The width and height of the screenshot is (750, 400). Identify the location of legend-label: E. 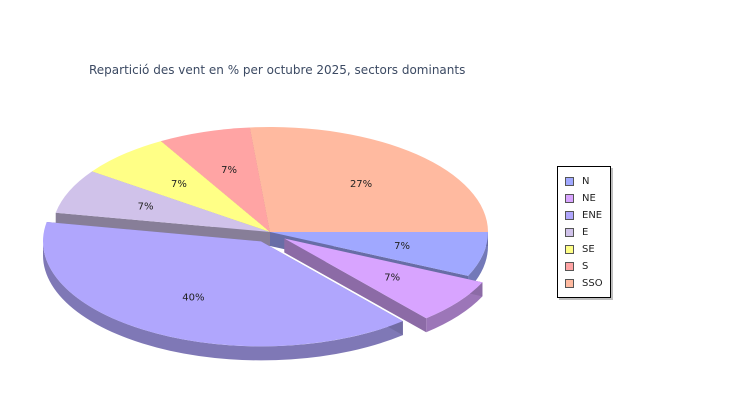
(585, 232).